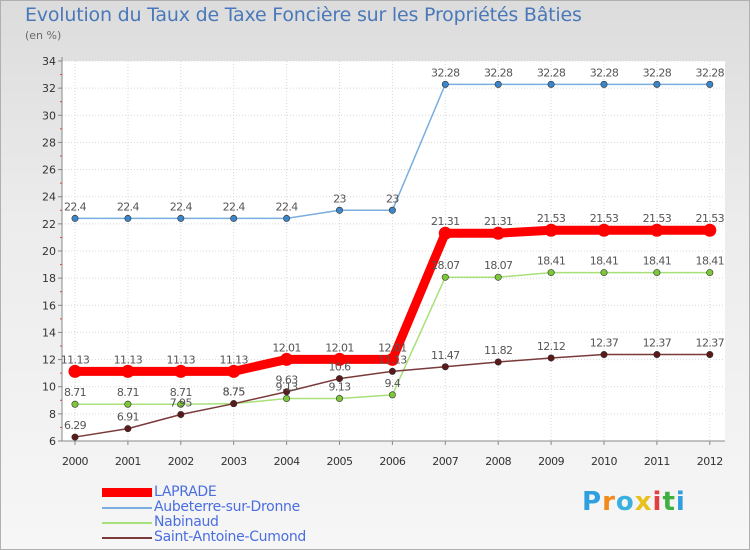 The height and width of the screenshot is (550, 750). What do you see at coordinates (49, 251) in the screenshot?
I see `y-tick-label: 20` at bounding box center [49, 251].